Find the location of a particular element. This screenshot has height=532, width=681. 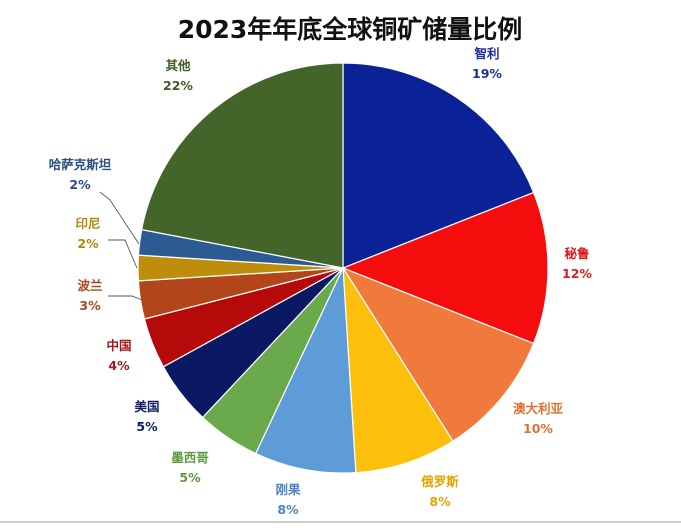

slice-label-name-3: 俄罗斯 is located at coordinates (439, 481).